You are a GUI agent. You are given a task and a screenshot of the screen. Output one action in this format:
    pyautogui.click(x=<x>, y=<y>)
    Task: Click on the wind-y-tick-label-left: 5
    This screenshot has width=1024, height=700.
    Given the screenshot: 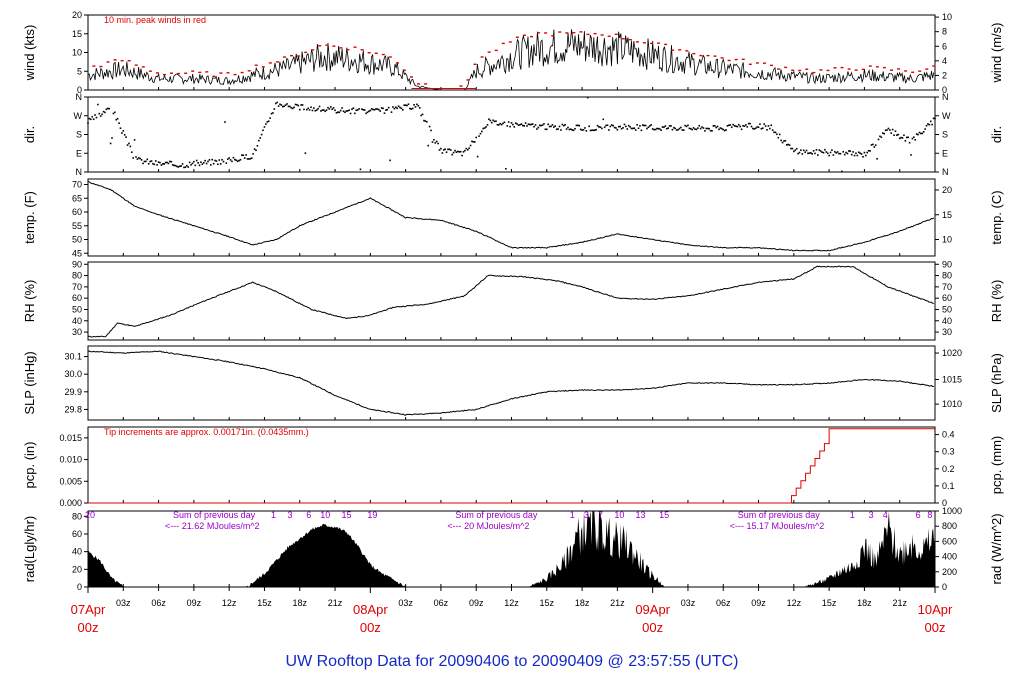 What is the action you would take?
    pyautogui.click(x=79, y=71)
    